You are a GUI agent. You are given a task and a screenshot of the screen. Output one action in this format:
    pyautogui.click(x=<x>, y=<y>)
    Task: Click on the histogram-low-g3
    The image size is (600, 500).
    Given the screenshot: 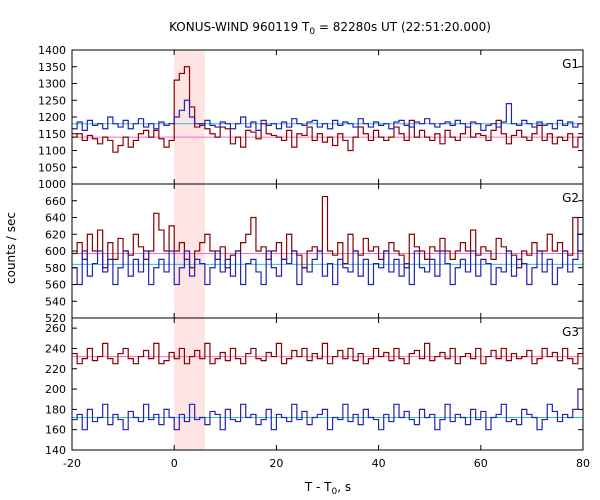 What is the action you would take?
    pyautogui.click(x=327, y=409)
    